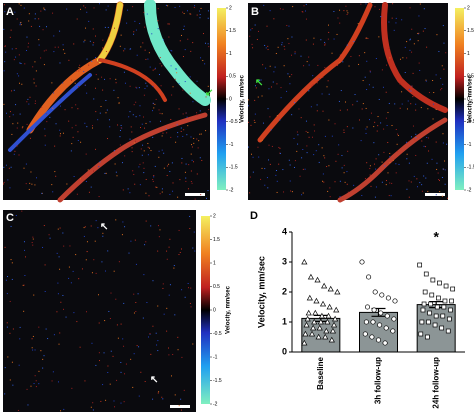  What do you see at coordinates (470, 77) in the screenshot?
I see `colorbar-tick-label: 0.5` at bounding box center [470, 77].